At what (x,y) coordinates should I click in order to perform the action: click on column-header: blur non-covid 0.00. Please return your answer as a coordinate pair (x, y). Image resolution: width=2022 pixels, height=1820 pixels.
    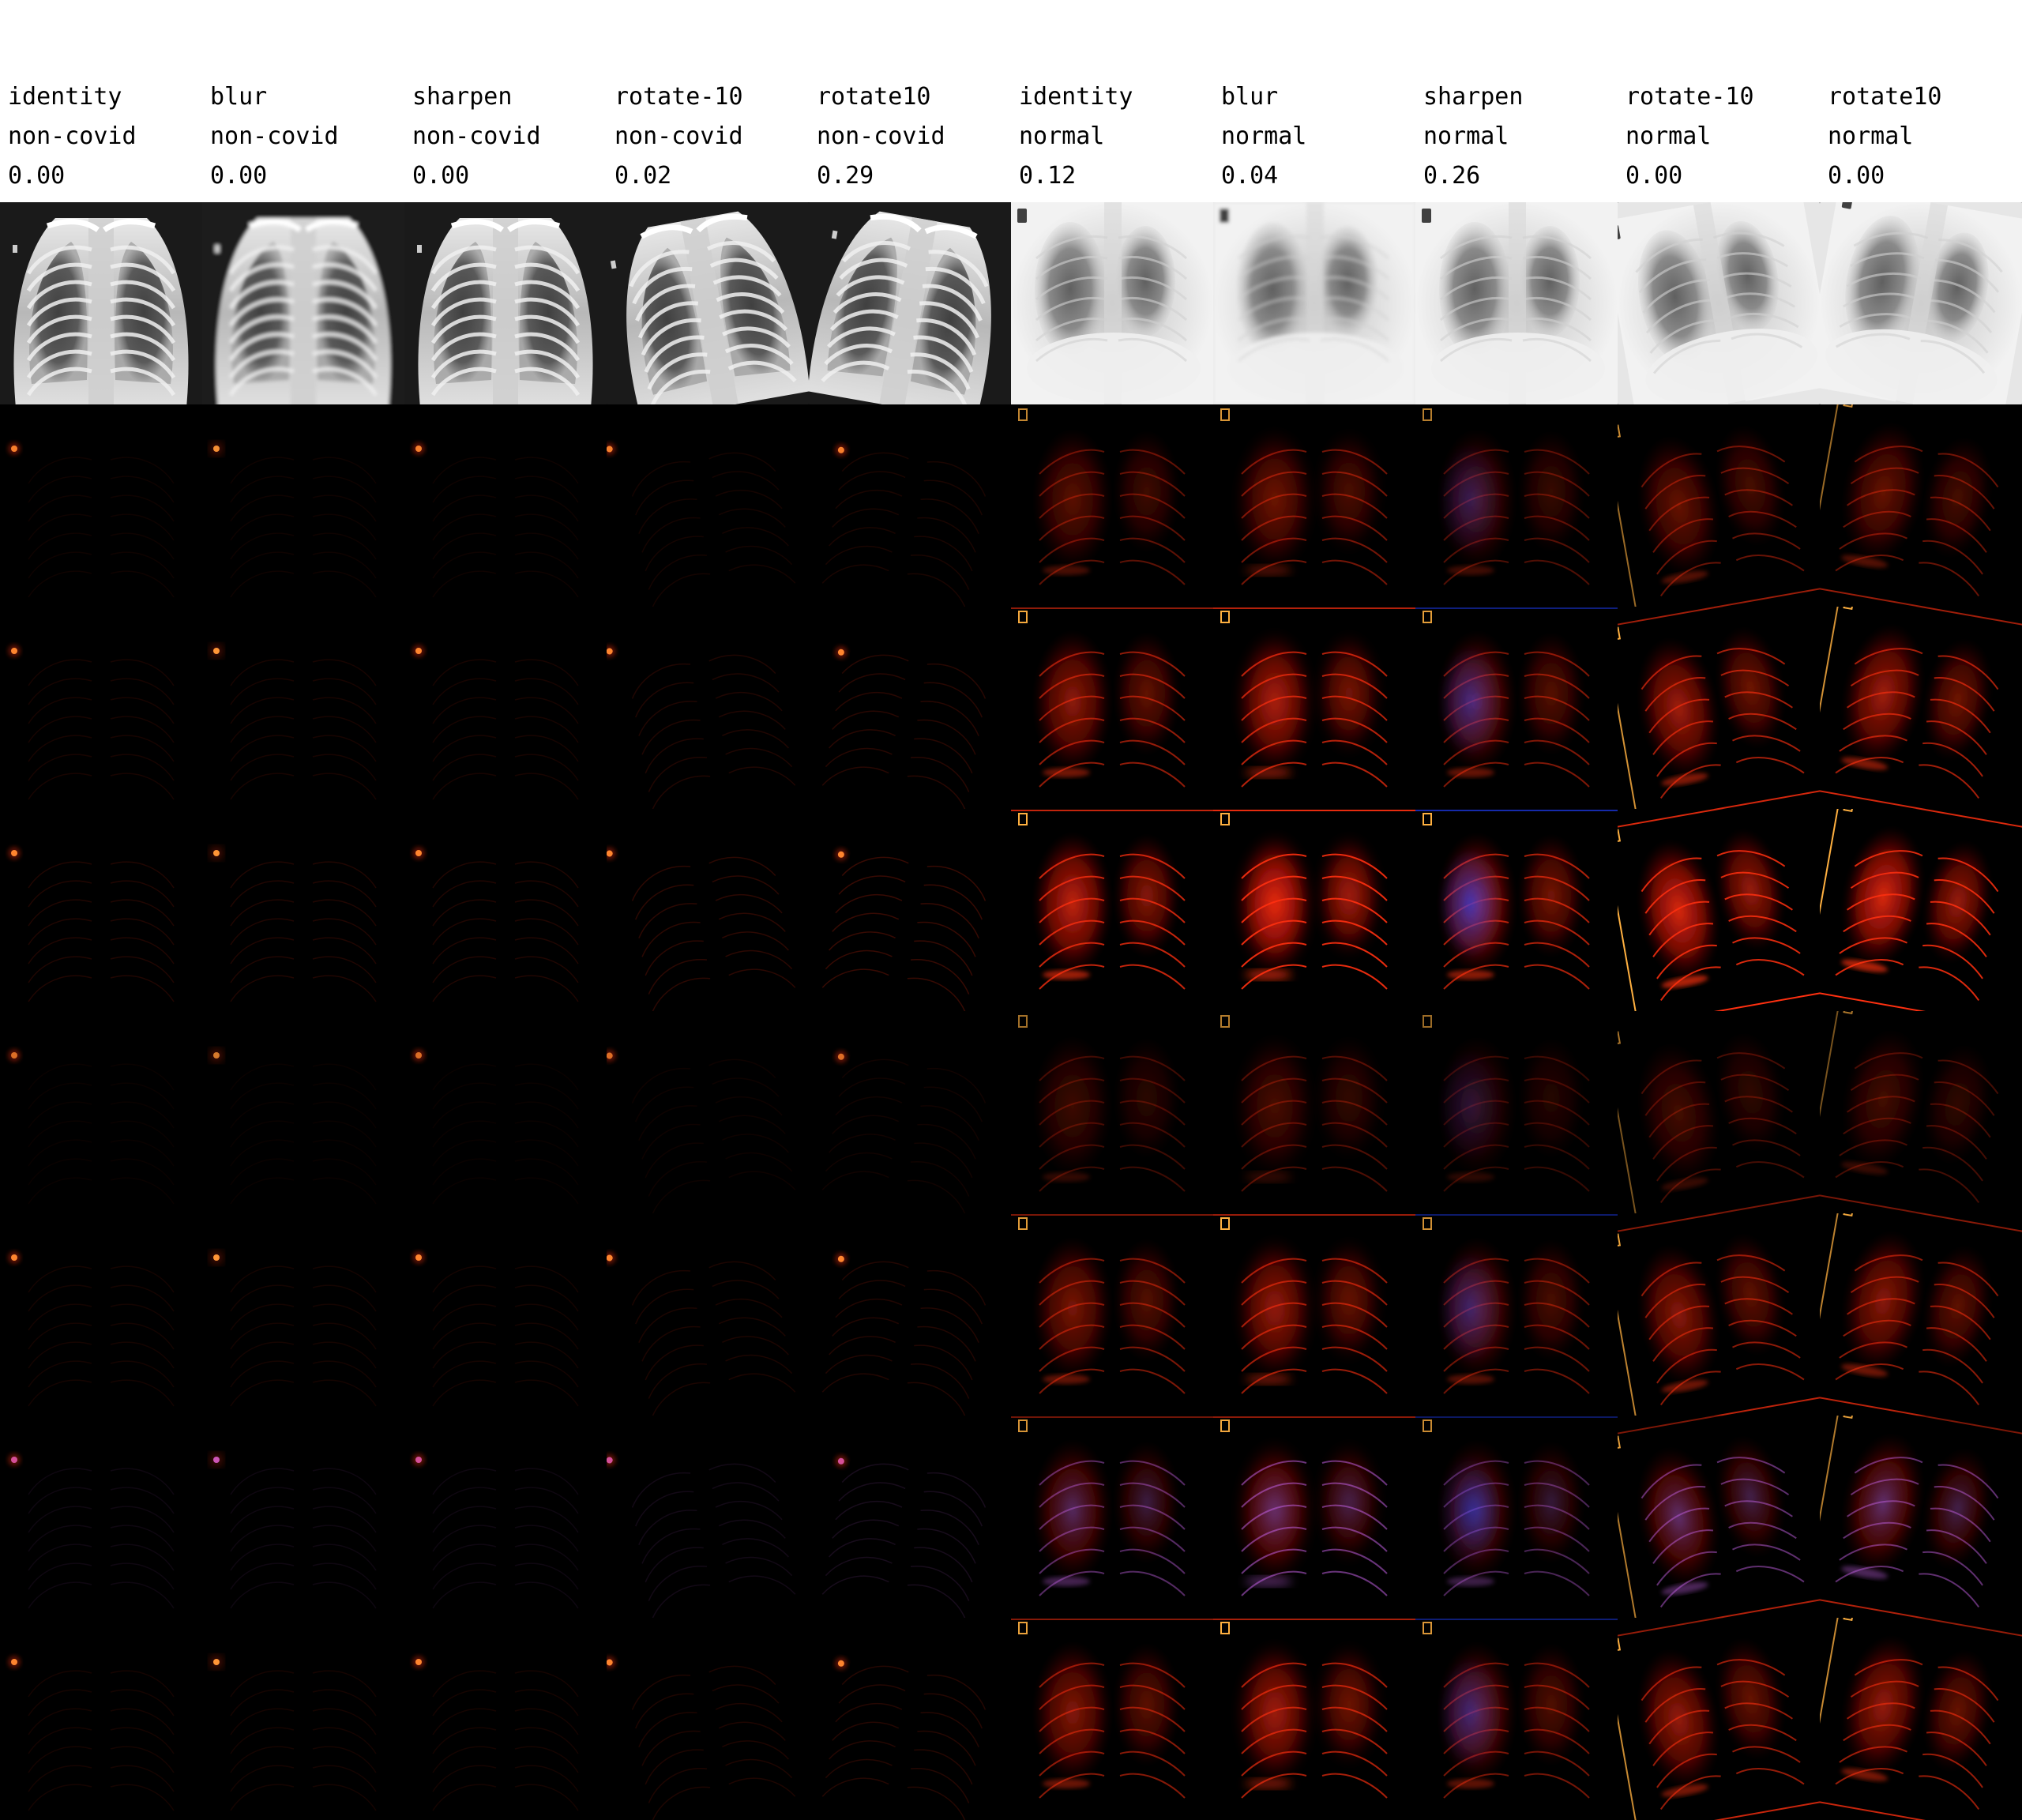
    Looking at the image, I should click on (303, 101).